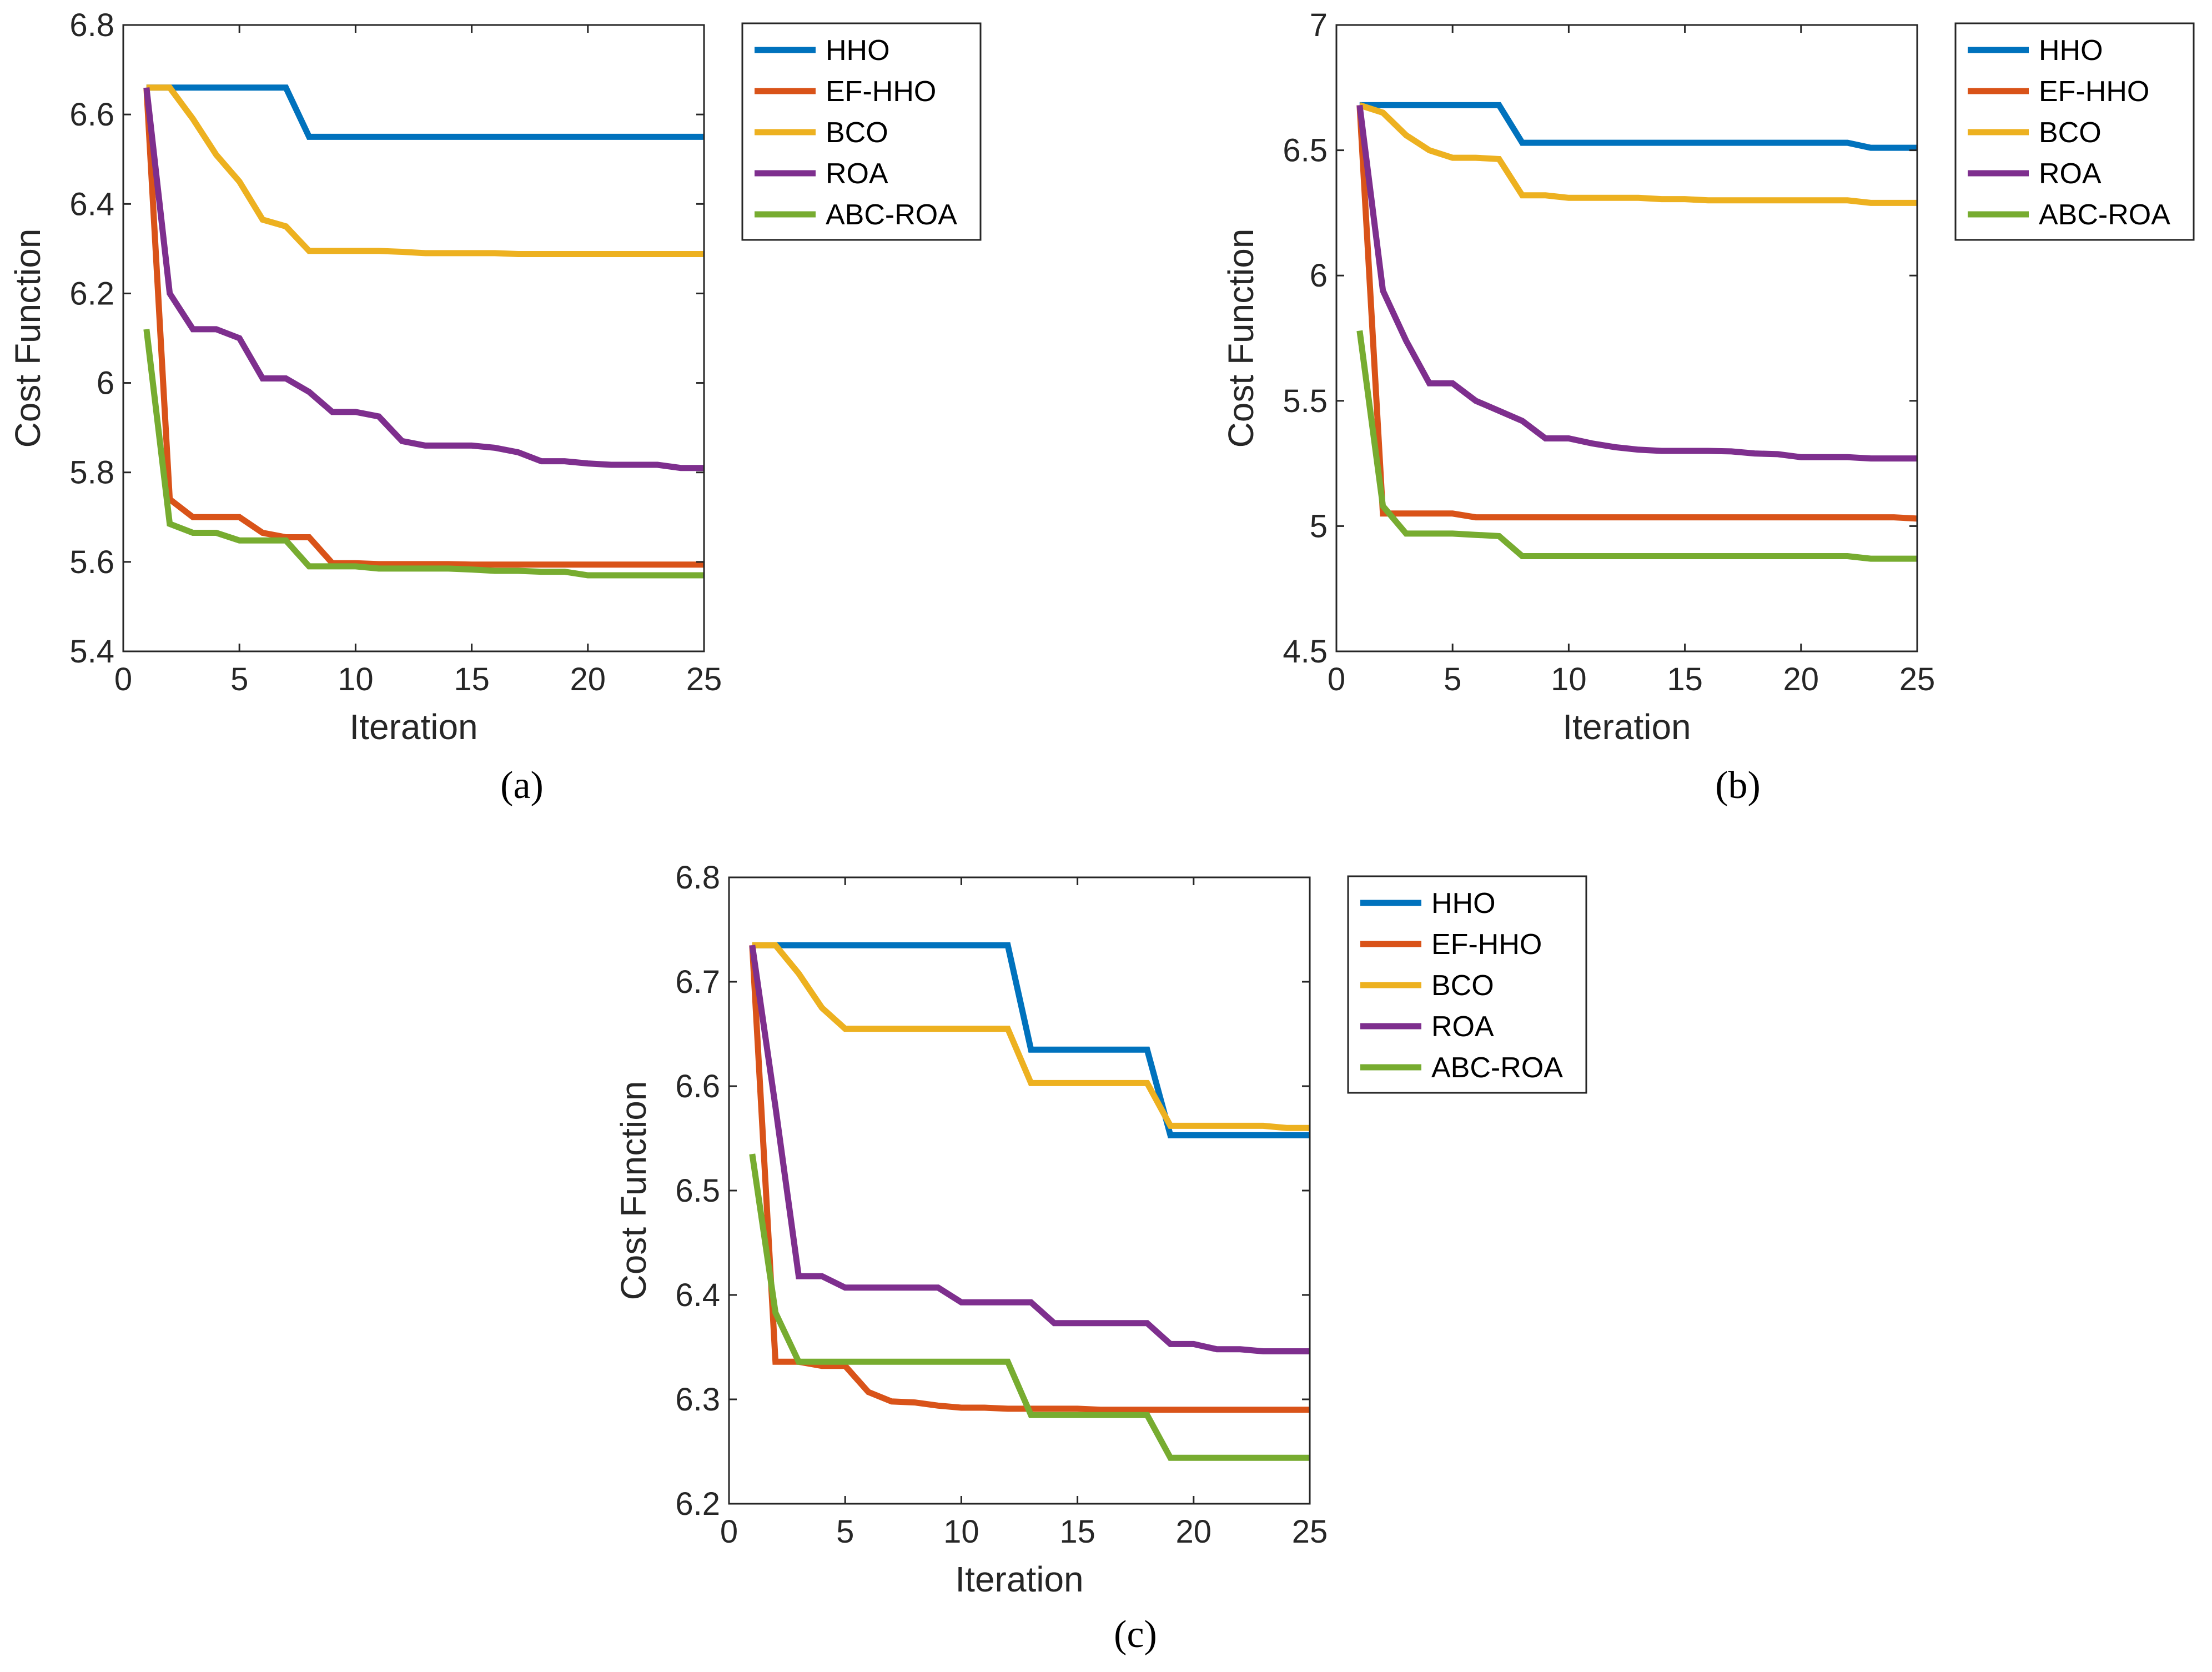  Describe the element at coordinates (91, 562) in the screenshot. I see `y-tick-label: 5.6` at that location.